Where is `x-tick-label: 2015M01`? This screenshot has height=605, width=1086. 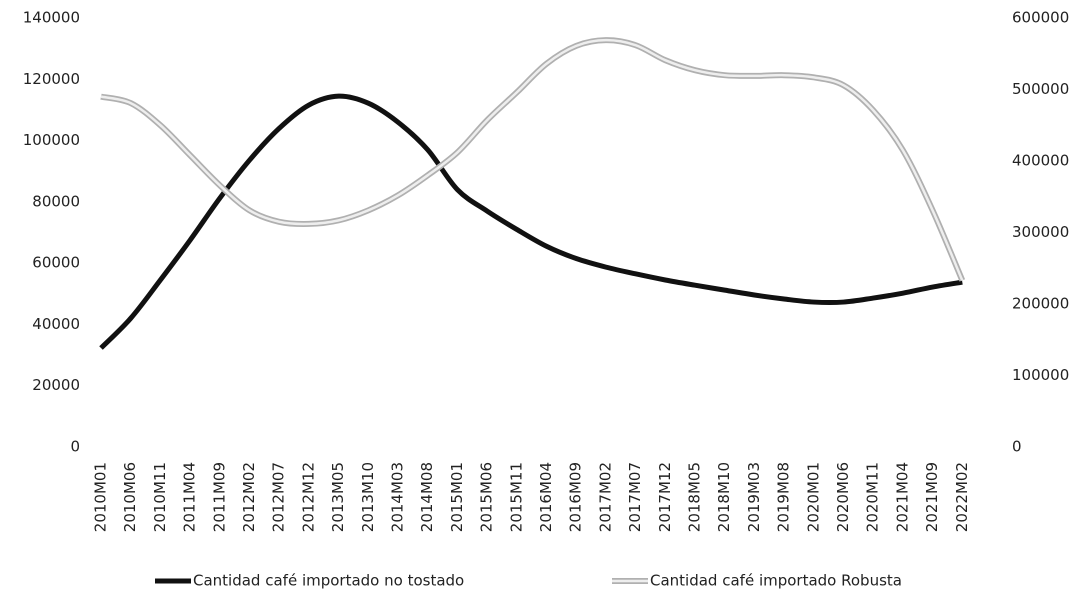 x-tick-label: 2015M01 is located at coordinates (457, 497).